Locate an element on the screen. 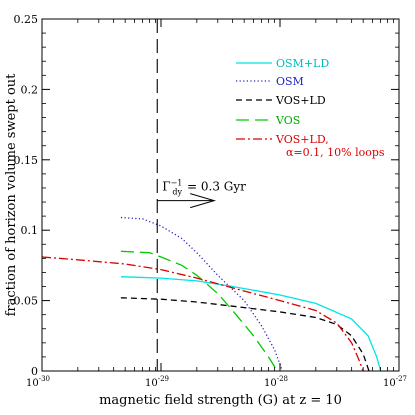 The width and height of the screenshot is (415, 415). legend-label-4: VOS+LD, is located at coordinates (302, 139).